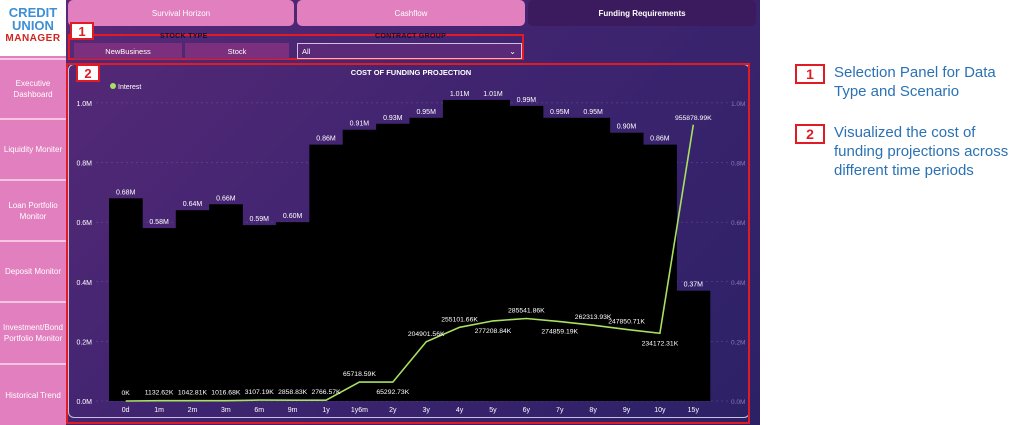 This screenshot has width=1024, height=425. I want to click on highlight-number: 2, so click(88, 73).